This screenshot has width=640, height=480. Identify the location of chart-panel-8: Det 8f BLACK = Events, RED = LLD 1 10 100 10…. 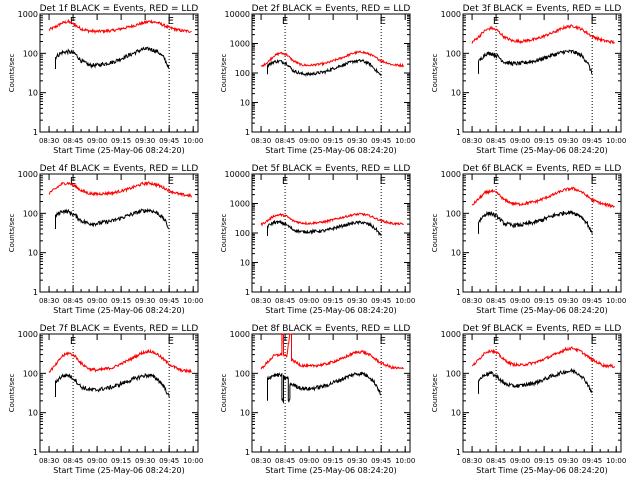
(317, 399).